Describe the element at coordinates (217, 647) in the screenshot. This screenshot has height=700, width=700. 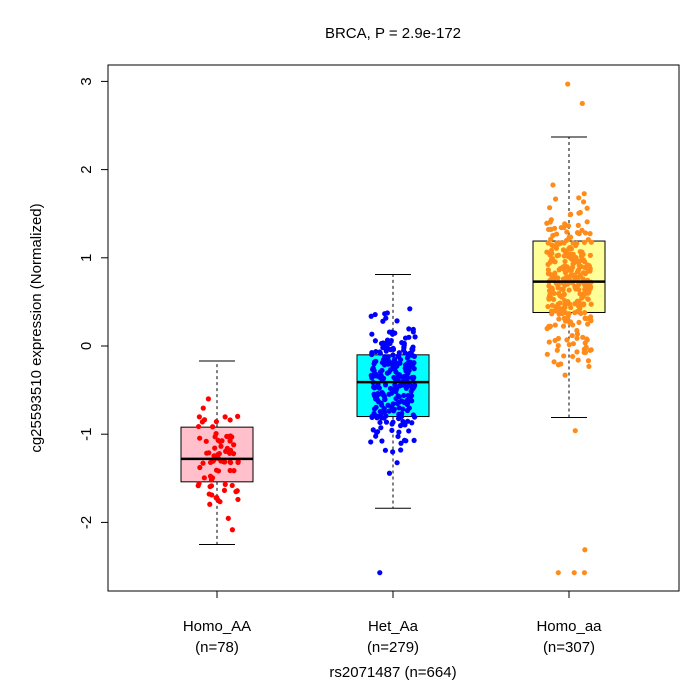
I see `x-tick-count-label: (n=78)` at that location.